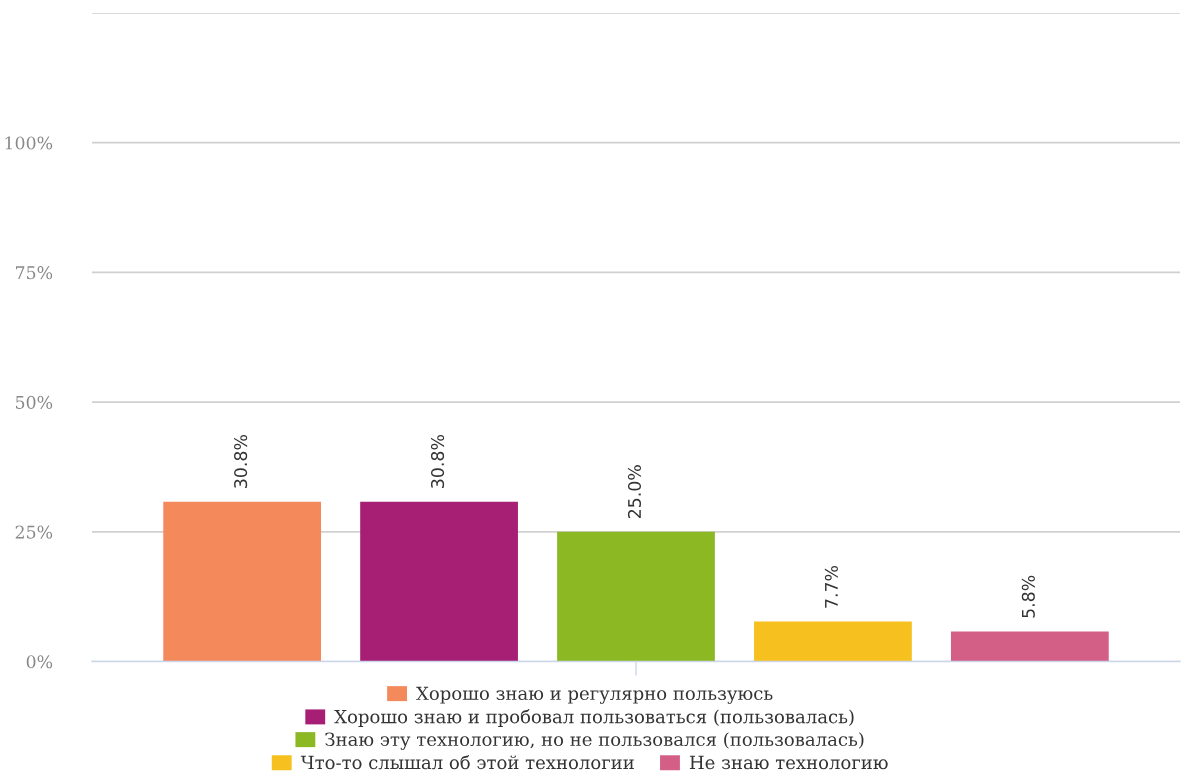 This screenshot has height=780, width=1184. Describe the element at coordinates (831, 586) in the screenshot. I see `data-label: 7.7%` at that location.